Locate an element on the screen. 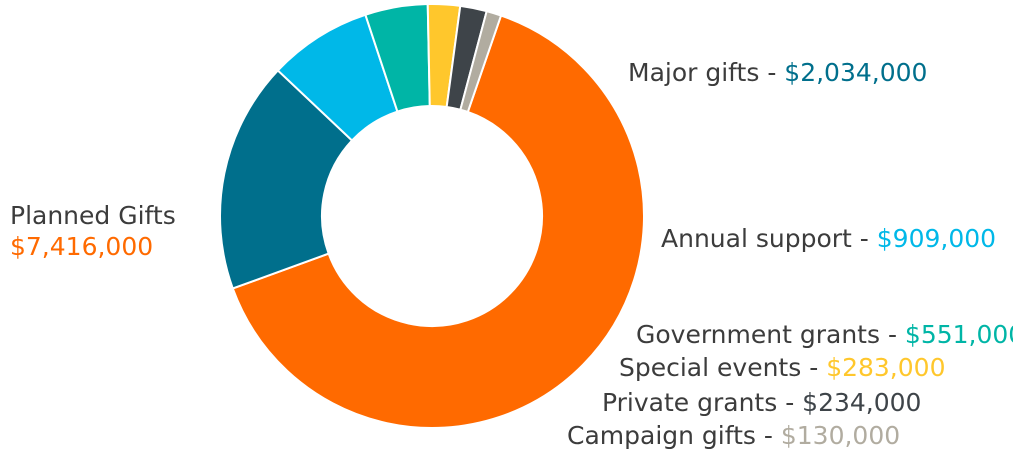 The width and height of the screenshot is (1013, 450). label-planned-gifts-value: $7,416,000 is located at coordinates (82, 247).